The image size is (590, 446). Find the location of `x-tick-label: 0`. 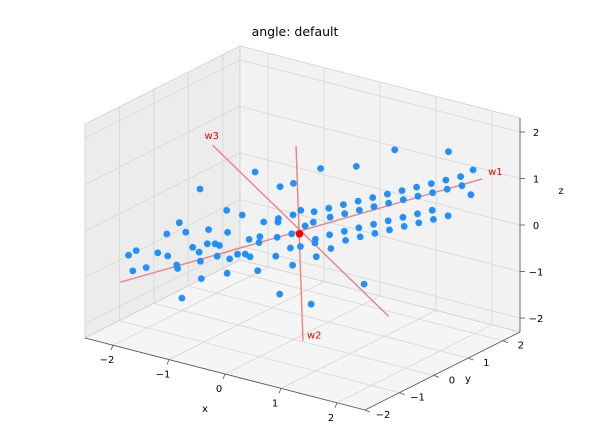

x-tick-label: 0 is located at coordinates (219, 389).